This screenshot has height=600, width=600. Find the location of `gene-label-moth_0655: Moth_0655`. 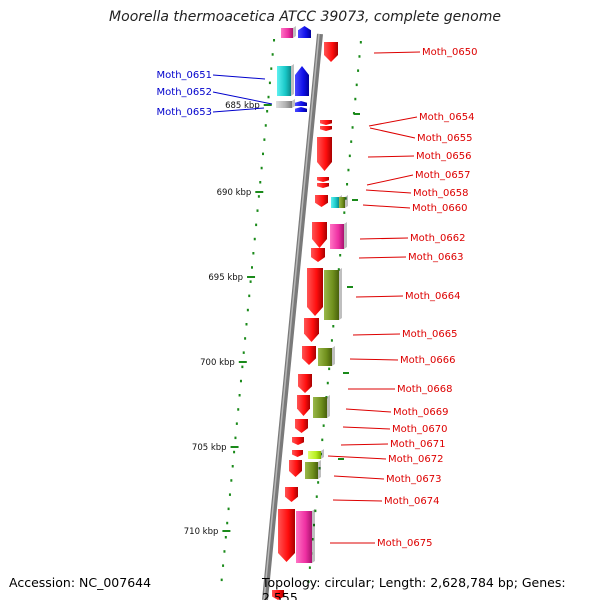

gene-label-moth_0655: Moth_0655 is located at coordinates (444, 138).